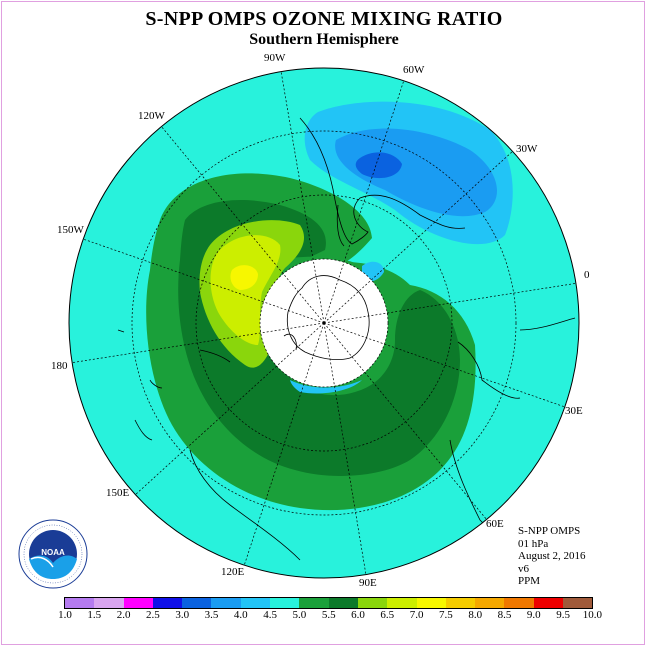 Image resolution: width=648 pixels, height=648 pixels. Describe the element at coordinates (244, 277) in the screenshot. I see `yellow-region` at that location.